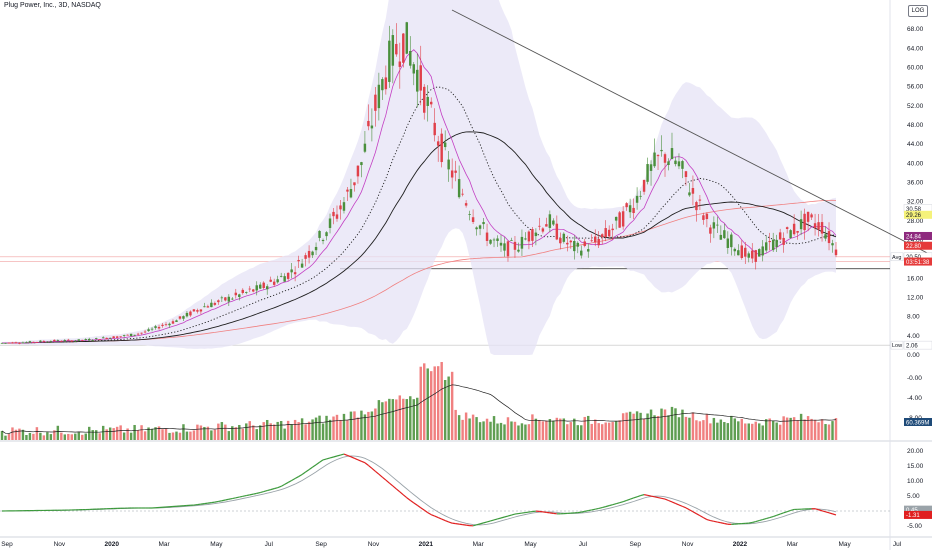 This screenshot has width=932, height=550. Describe the element at coordinates (915, 183) in the screenshot. I see `price-tick-label: 36.00` at that location.